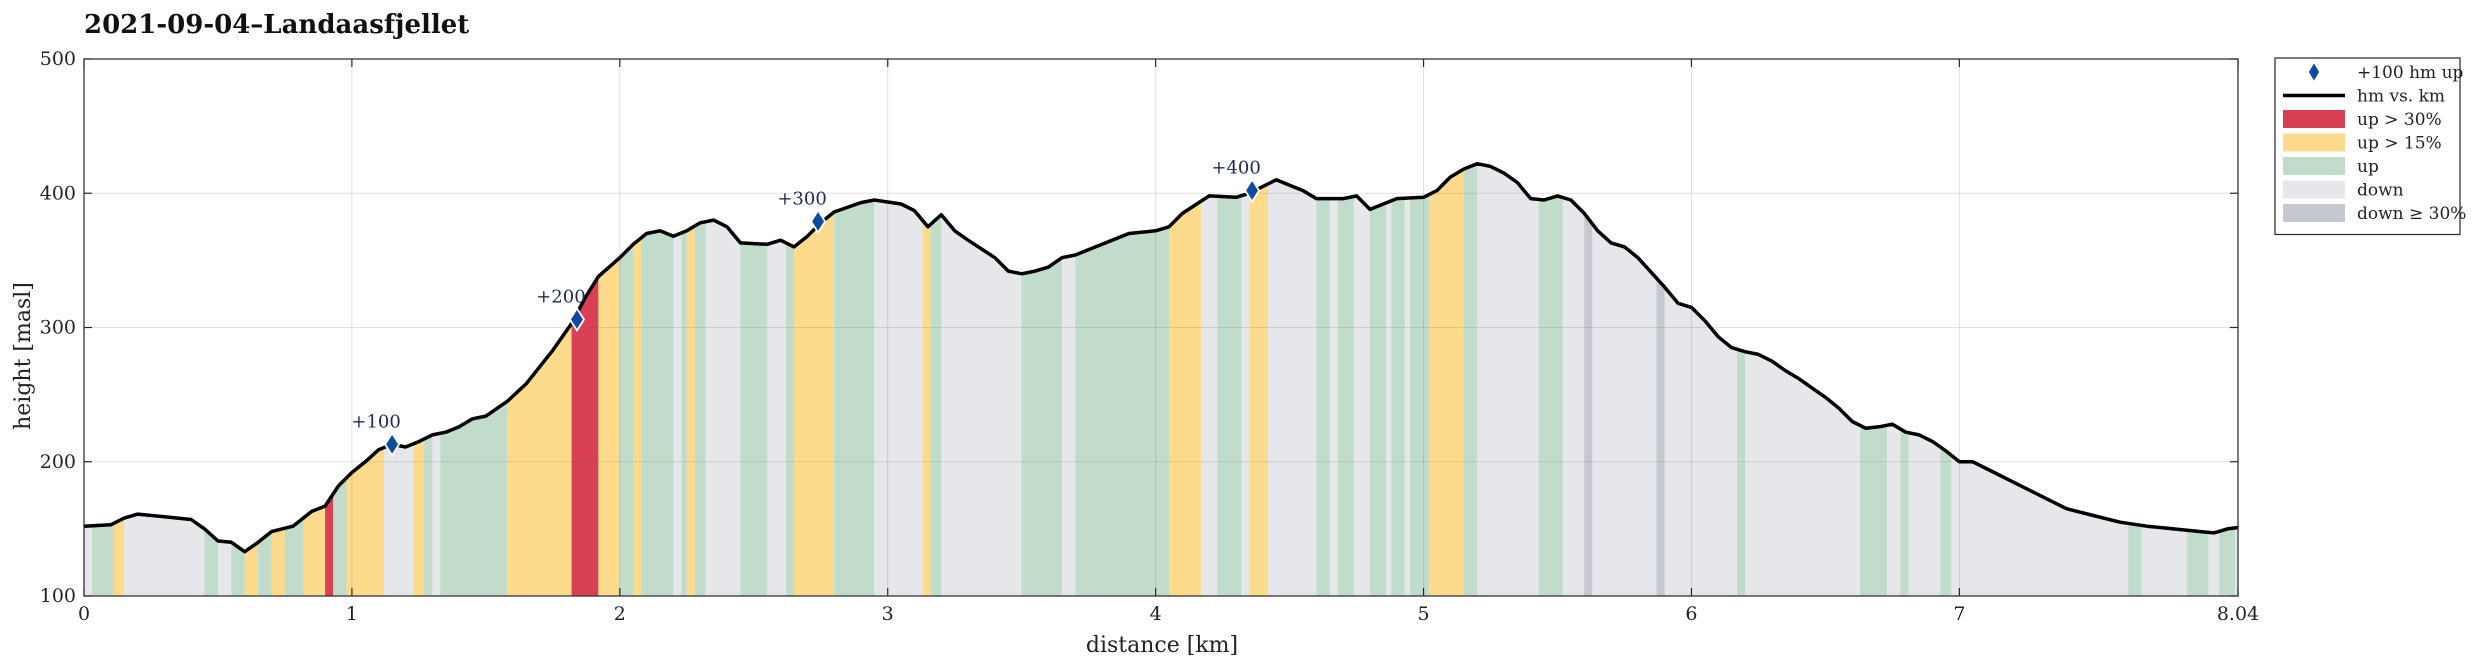  Describe the element at coordinates (58, 328) in the screenshot. I see `y-tick-label: 300` at that location.